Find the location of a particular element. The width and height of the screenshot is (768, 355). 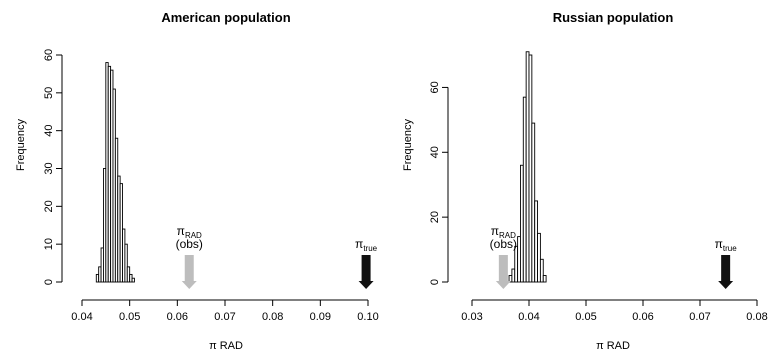

y-tick-label: 10 is located at coordinates (49, 244).